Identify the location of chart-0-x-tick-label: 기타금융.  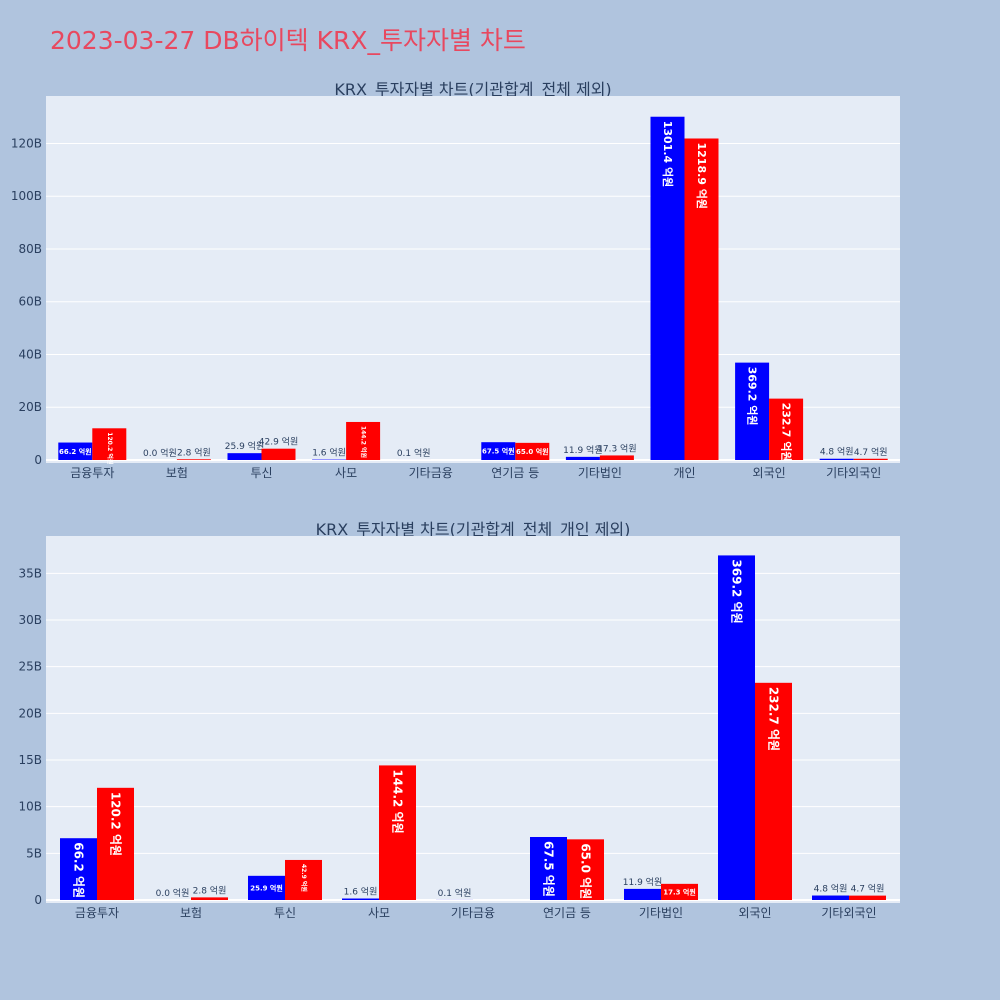
(431, 473).